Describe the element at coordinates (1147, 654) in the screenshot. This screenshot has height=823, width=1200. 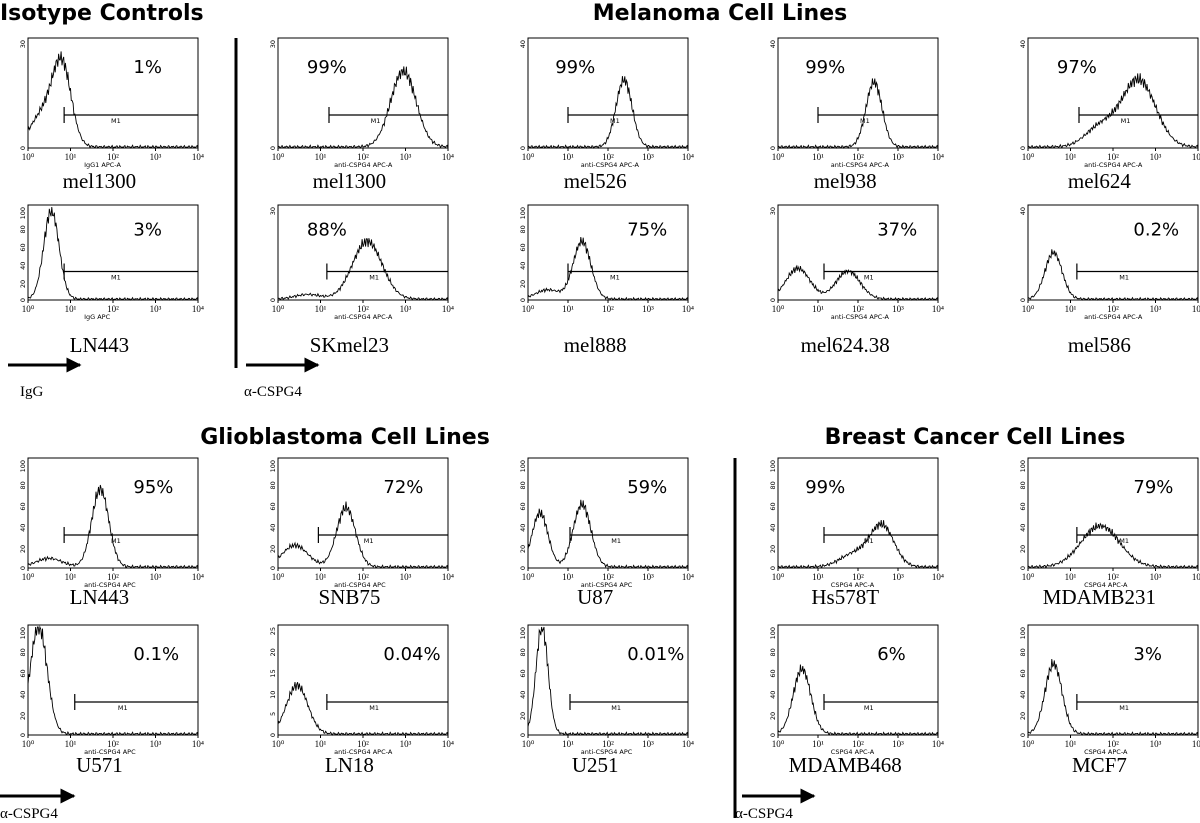
I see `percent: 3%` at that location.